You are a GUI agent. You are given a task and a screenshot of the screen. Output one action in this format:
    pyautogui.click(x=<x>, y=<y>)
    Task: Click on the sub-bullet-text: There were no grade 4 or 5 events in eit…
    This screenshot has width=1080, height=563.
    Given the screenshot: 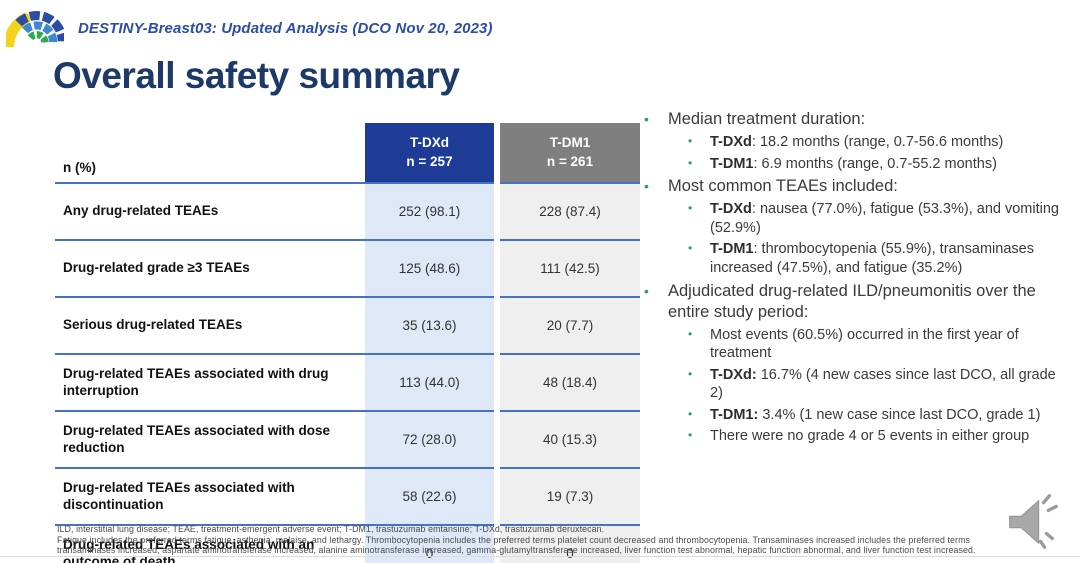 What is the action you would take?
    pyautogui.click(x=870, y=436)
    